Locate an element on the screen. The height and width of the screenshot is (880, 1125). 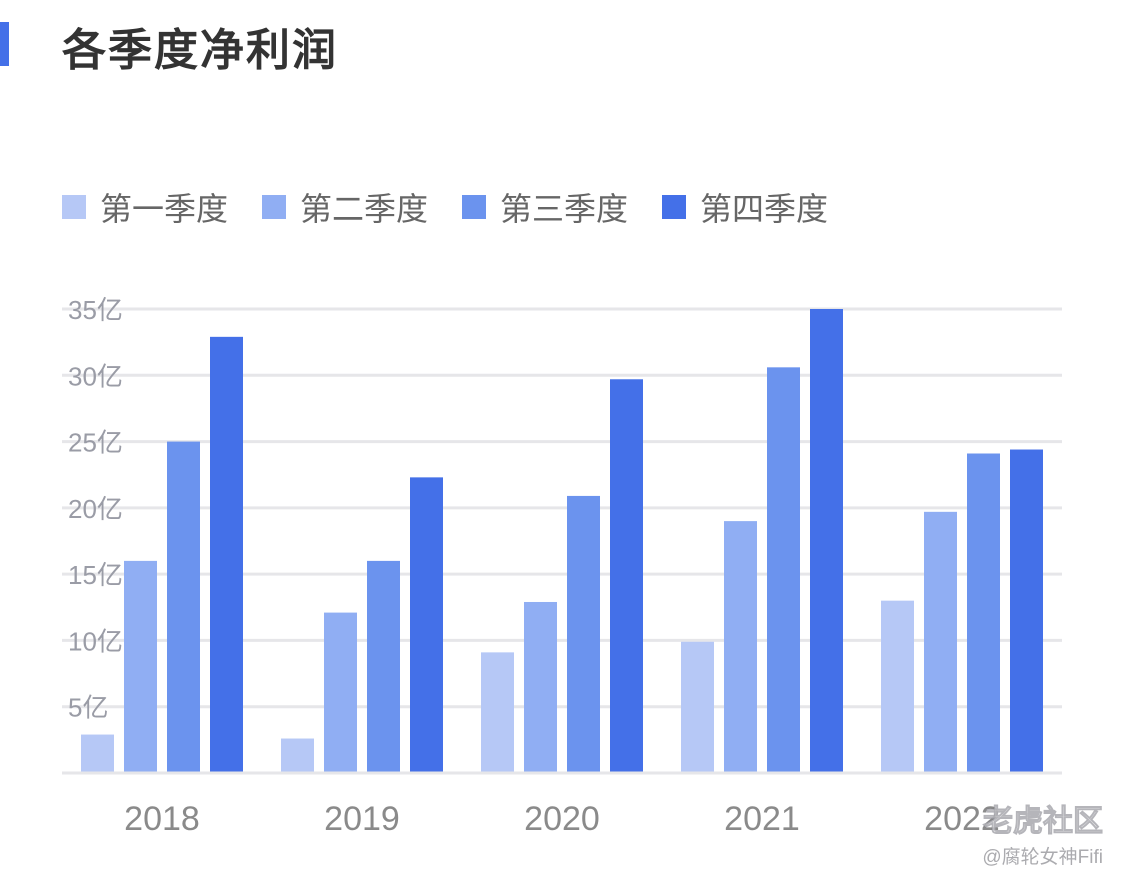
legend-item-q4: 第四季度 is located at coordinates (745, 207).